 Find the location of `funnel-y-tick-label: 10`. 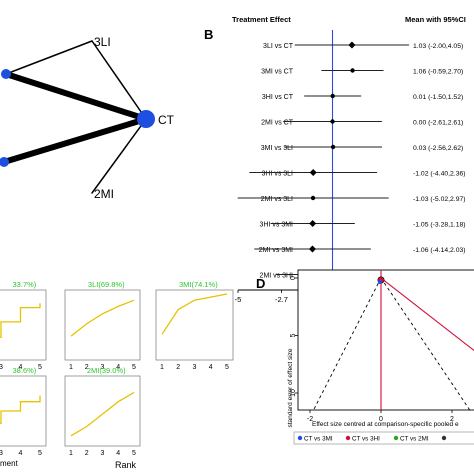

funnel-y-tick-label: 10 is located at coordinates (293, 393).